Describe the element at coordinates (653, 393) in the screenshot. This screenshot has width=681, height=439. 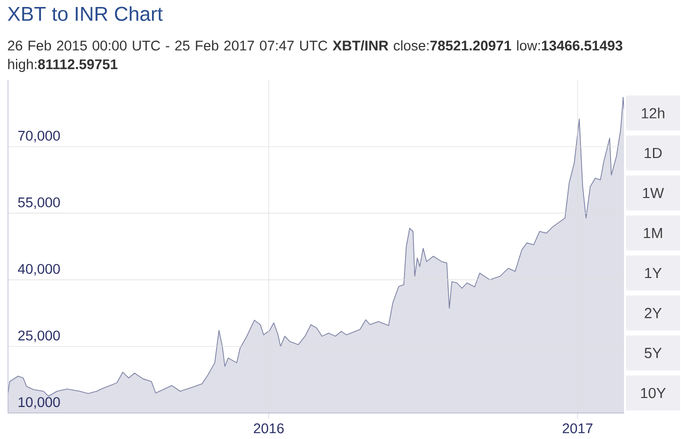
I see `text: 10Y` at that location.